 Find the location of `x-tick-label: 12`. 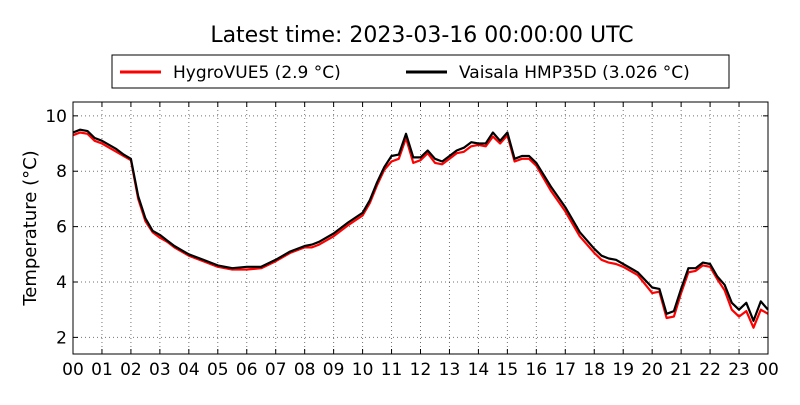

x-tick-label: 12 is located at coordinates (421, 370).